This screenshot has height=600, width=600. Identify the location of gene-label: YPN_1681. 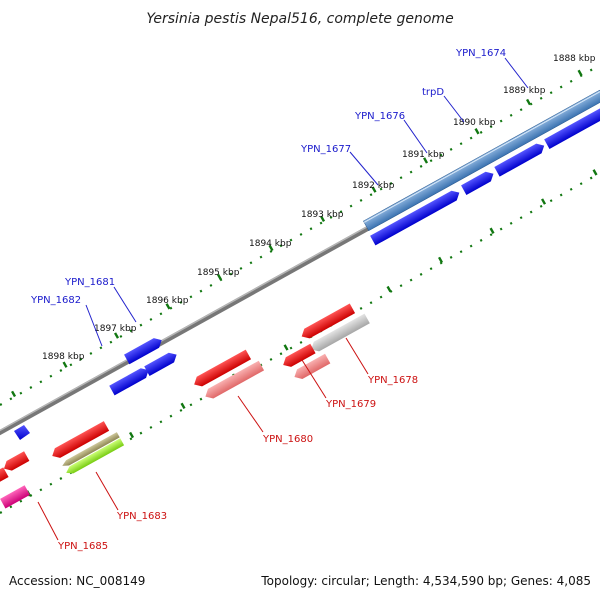
(89, 282).